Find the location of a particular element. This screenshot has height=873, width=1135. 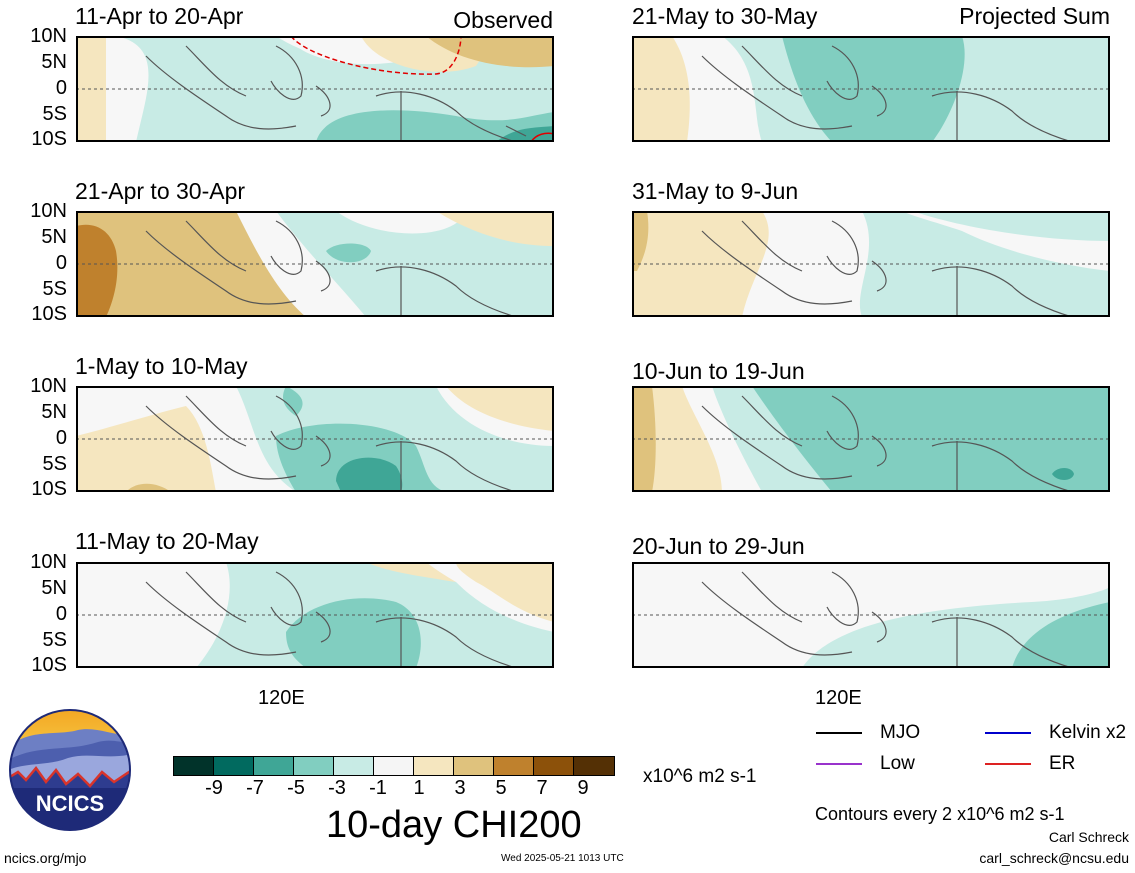

legend-label-mjo: MJO is located at coordinates (900, 732).